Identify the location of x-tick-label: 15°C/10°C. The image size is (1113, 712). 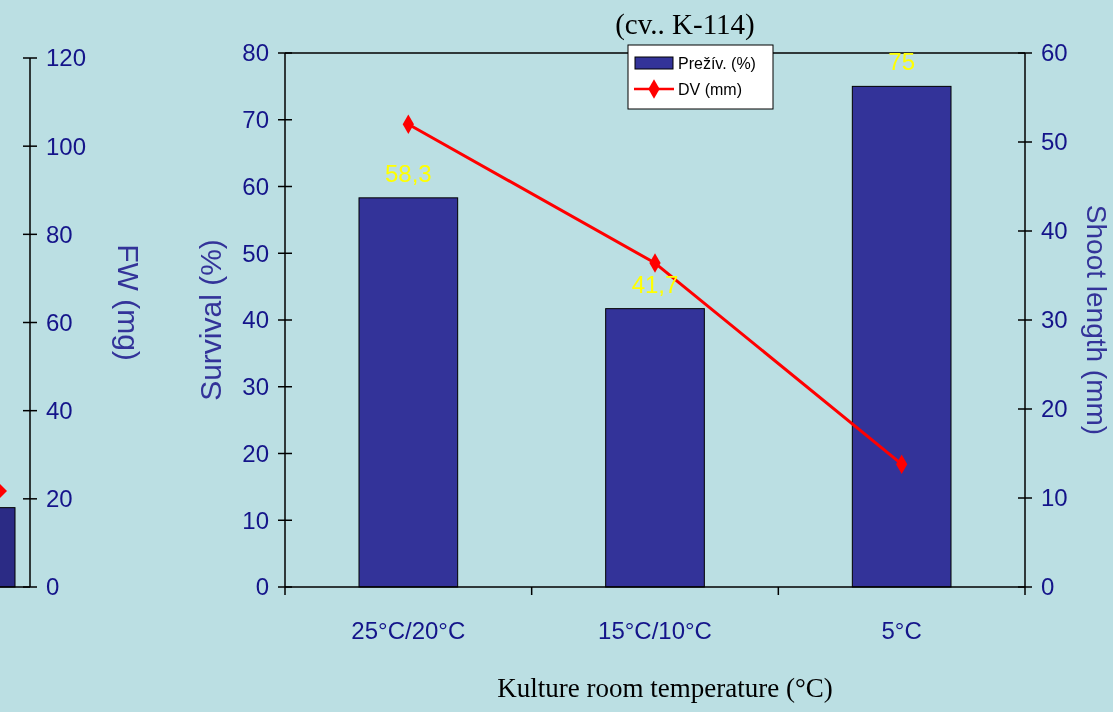
(655, 630).